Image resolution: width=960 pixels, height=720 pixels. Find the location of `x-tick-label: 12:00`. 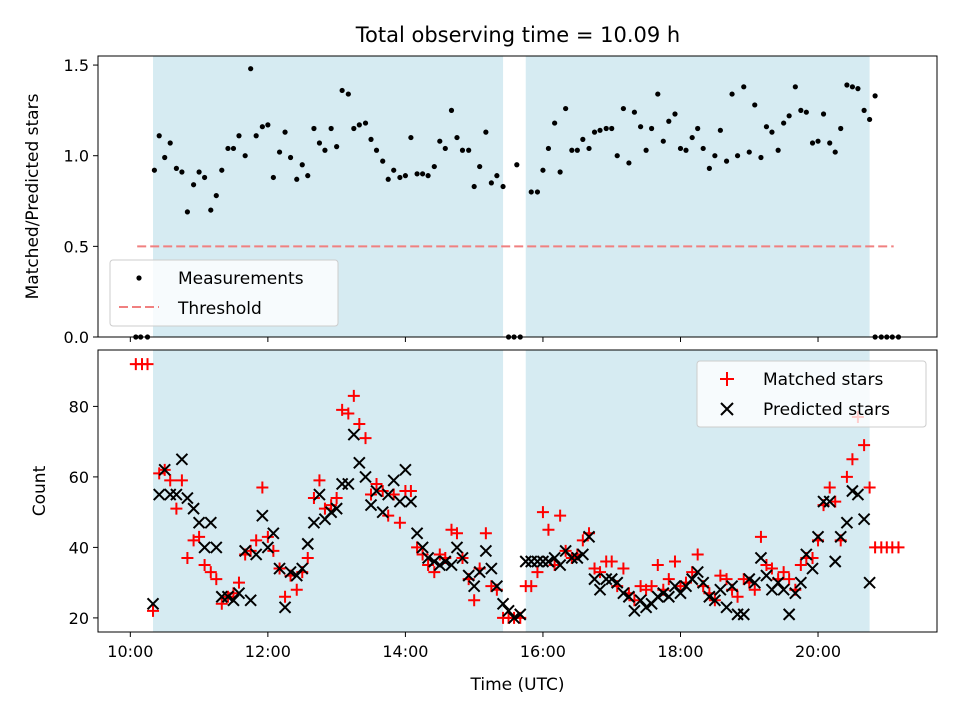

x-tick-label: 12:00 is located at coordinates (268, 651).